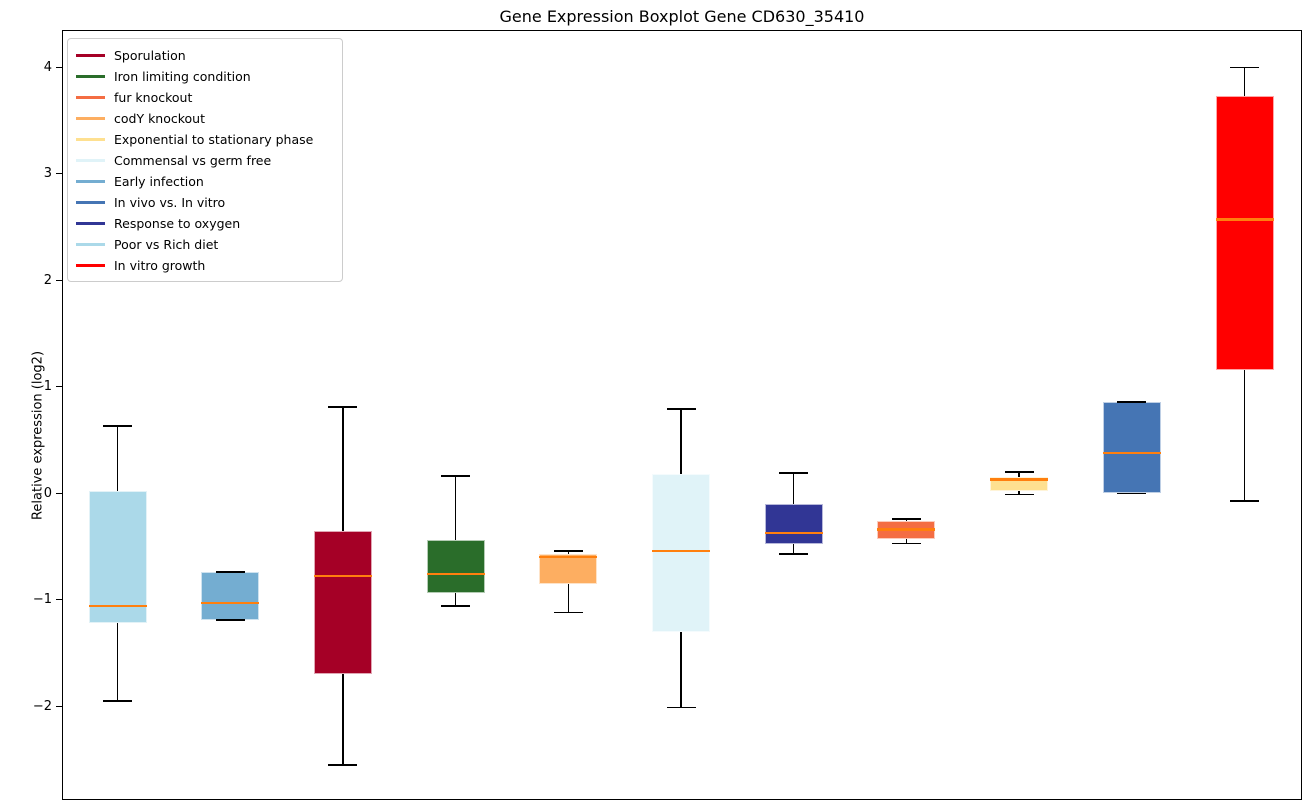 The image size is (1309, 812). I want to click on chart-title: Gene Expression Boxplot Gene CD630_35410, so click(682, 16).